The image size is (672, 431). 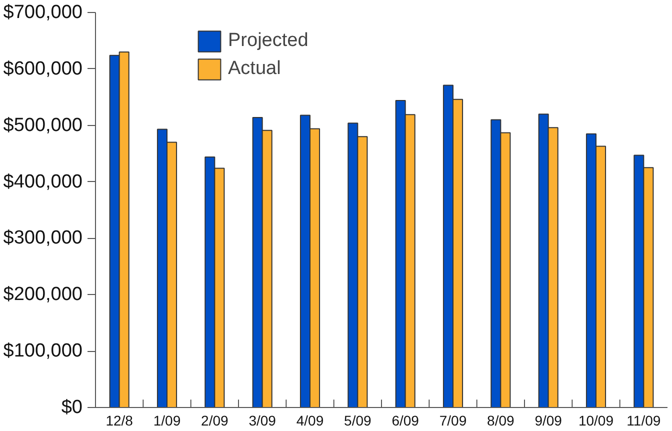 What do you see at coordinates (167, 420) in the screenshot?
I see `x-tick-label: 1/09` at bounding box center [167, 420].